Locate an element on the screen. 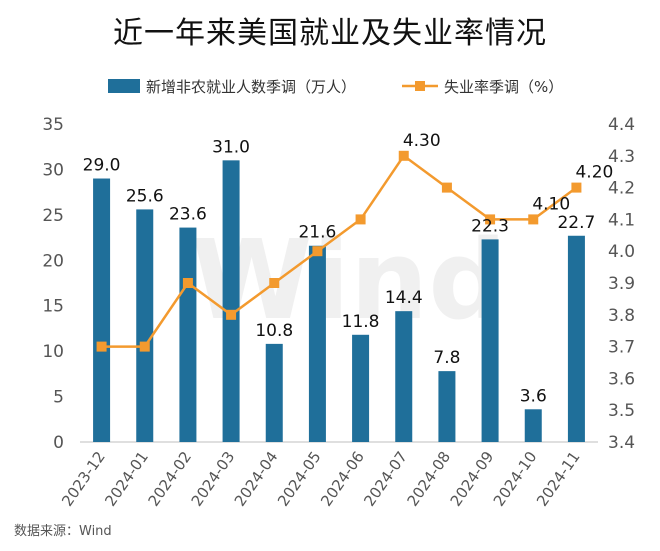 The image size is (660, 551). bar-data-label: 25.6 is located at coordinates (145, 196).